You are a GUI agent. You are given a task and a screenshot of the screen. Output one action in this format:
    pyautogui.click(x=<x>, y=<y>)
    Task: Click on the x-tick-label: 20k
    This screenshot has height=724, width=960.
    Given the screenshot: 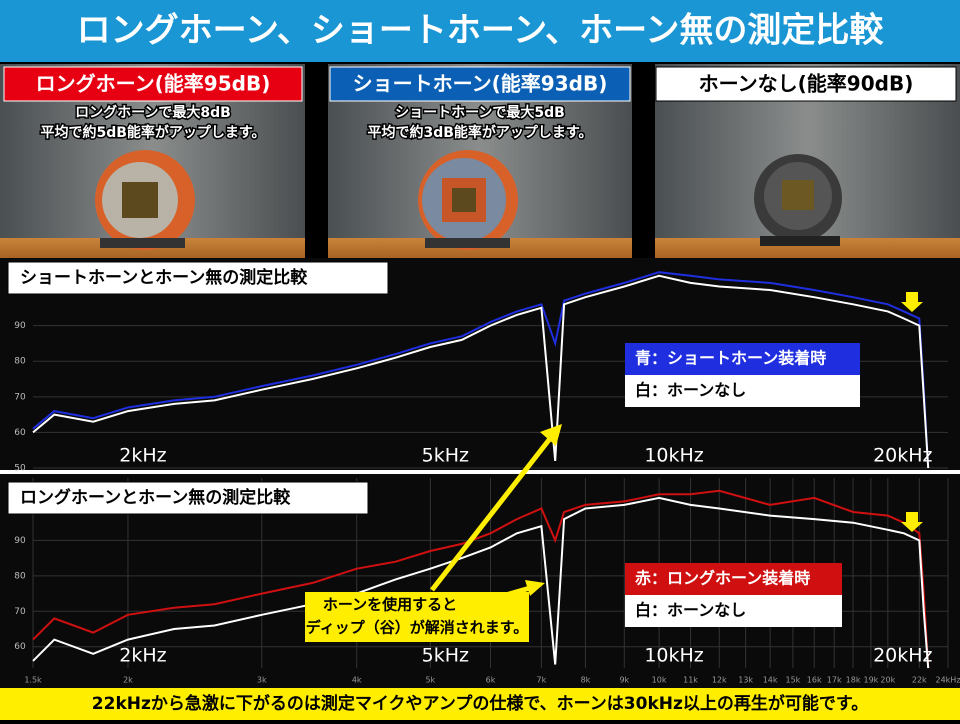 What is the action you would take?
    pyautogui.click(x=887, y=680)
    